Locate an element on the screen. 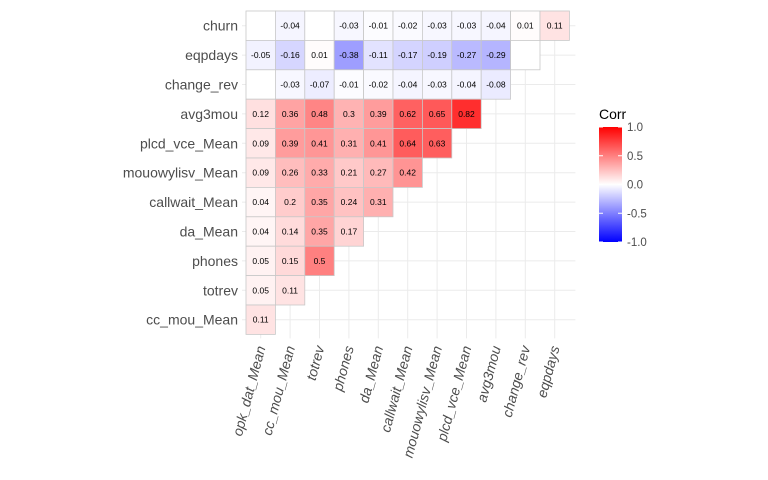  heatmap-value-label: 0.24 is located at coordinates (349, 202).